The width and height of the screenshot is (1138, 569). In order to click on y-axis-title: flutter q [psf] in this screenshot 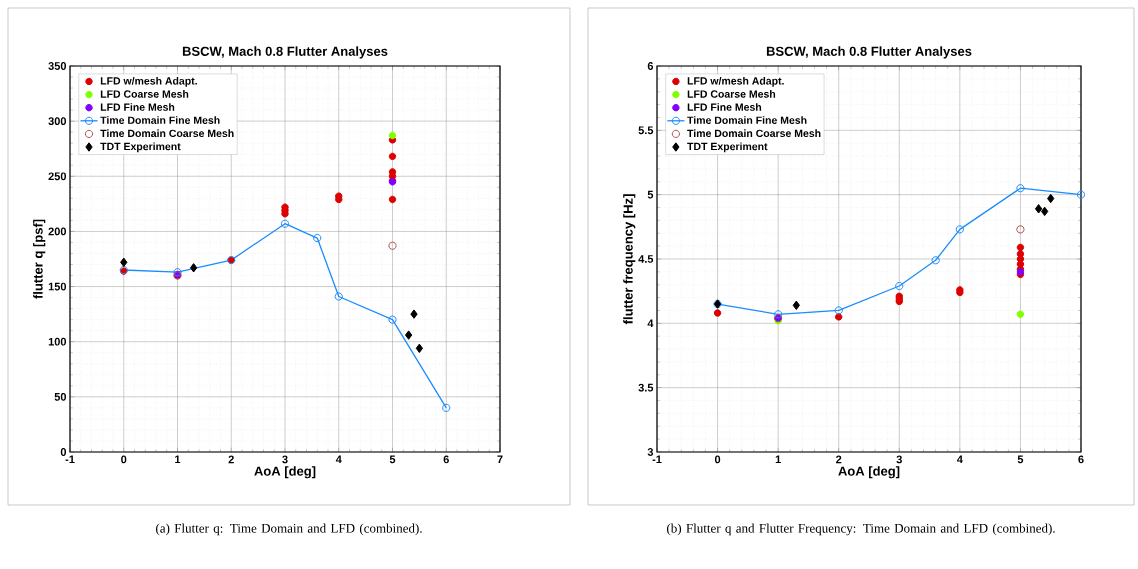, I will do `click(39, 259)`.